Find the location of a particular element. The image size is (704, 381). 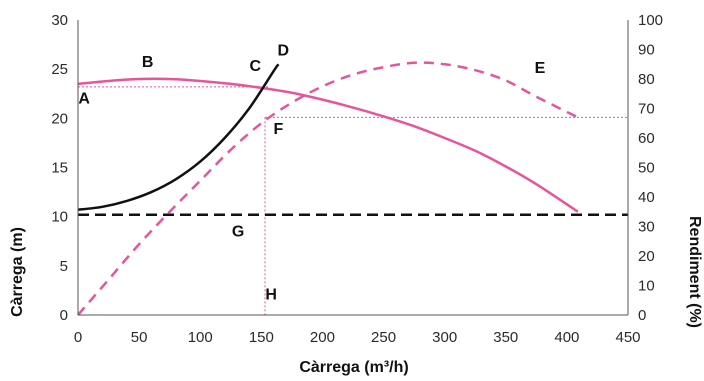

y-right-tick-label: 50 is located at coordinates (646, 168).